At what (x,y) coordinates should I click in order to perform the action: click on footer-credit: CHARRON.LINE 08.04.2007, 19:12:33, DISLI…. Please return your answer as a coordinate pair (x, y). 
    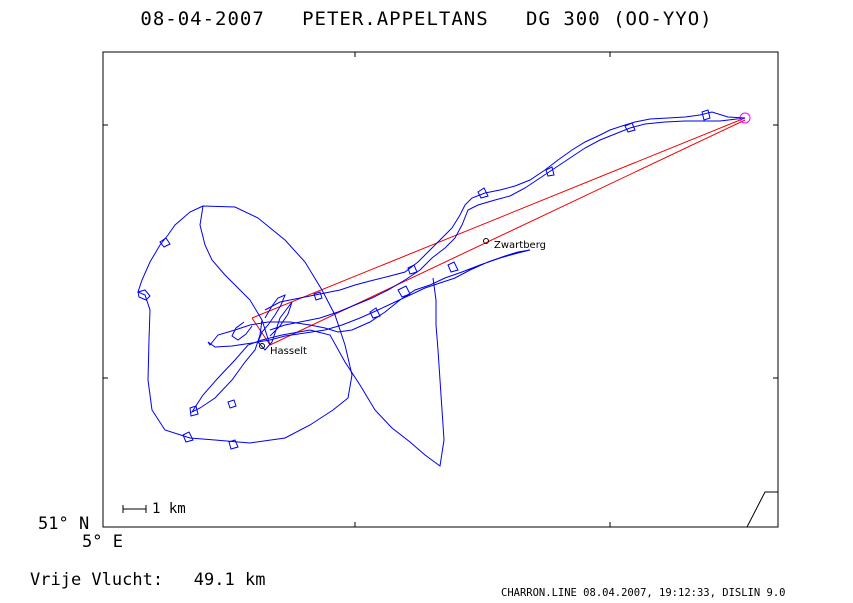
    Looking at the image, I should click on (643, 593).